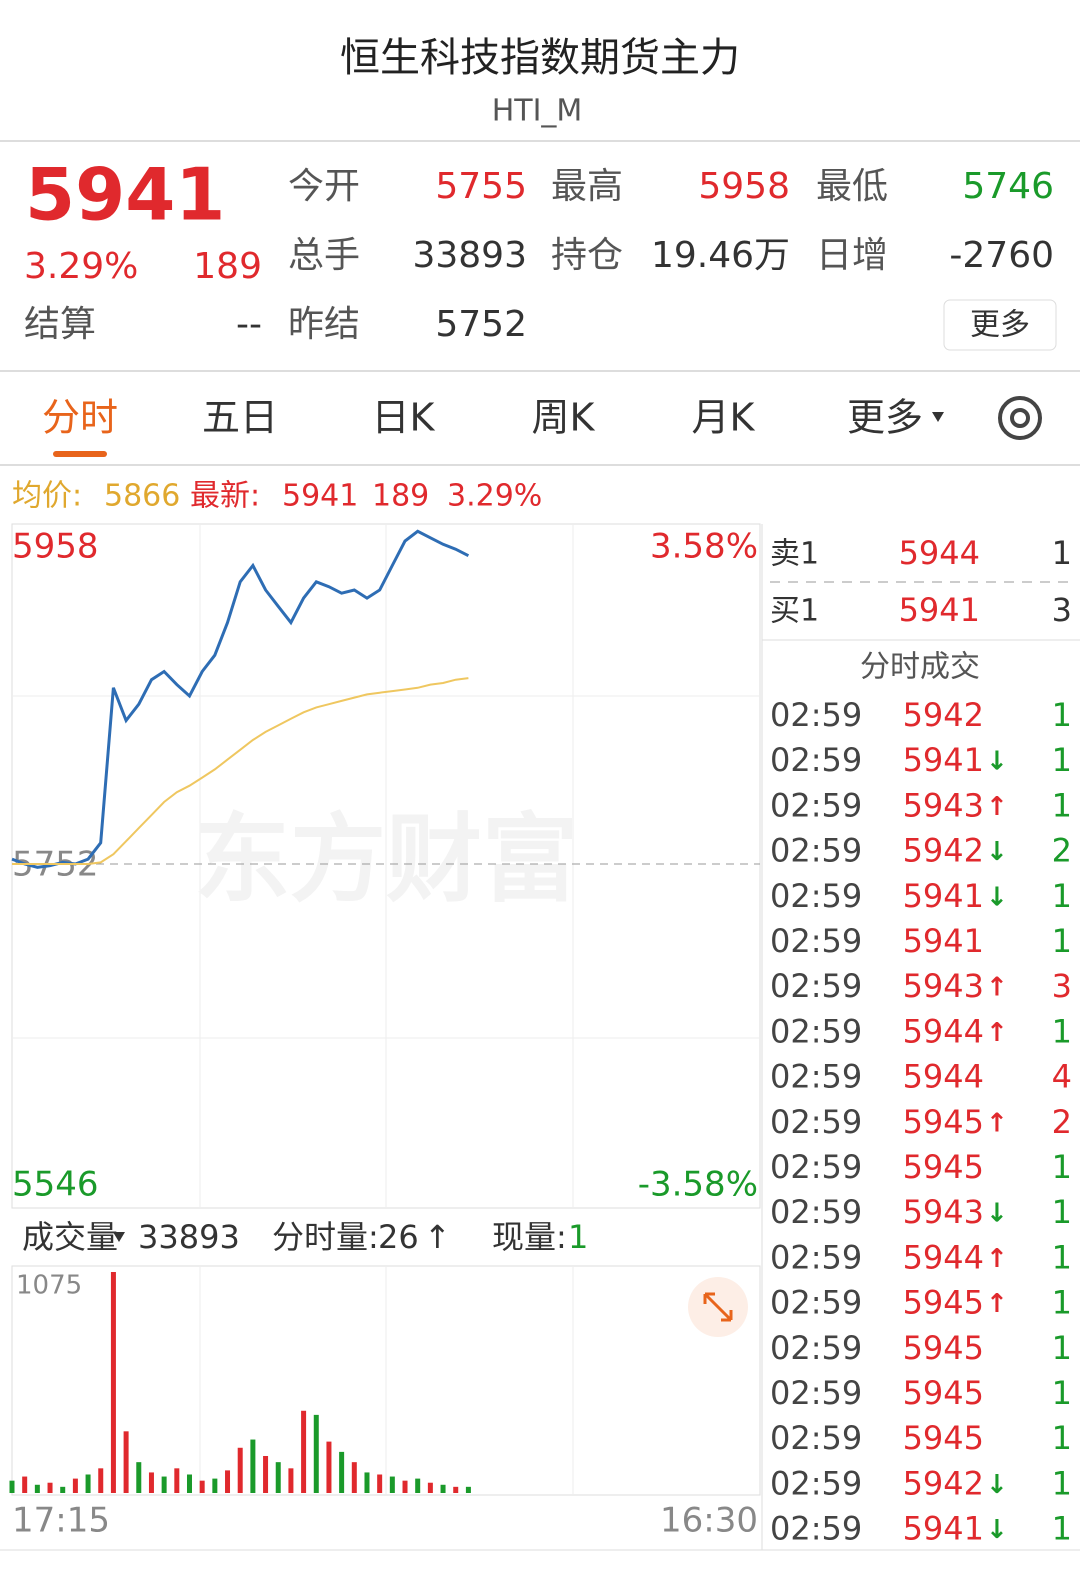  Describe the element at coordinates (885, 418) in the screenshot. I see `tab: 更多` at that location.